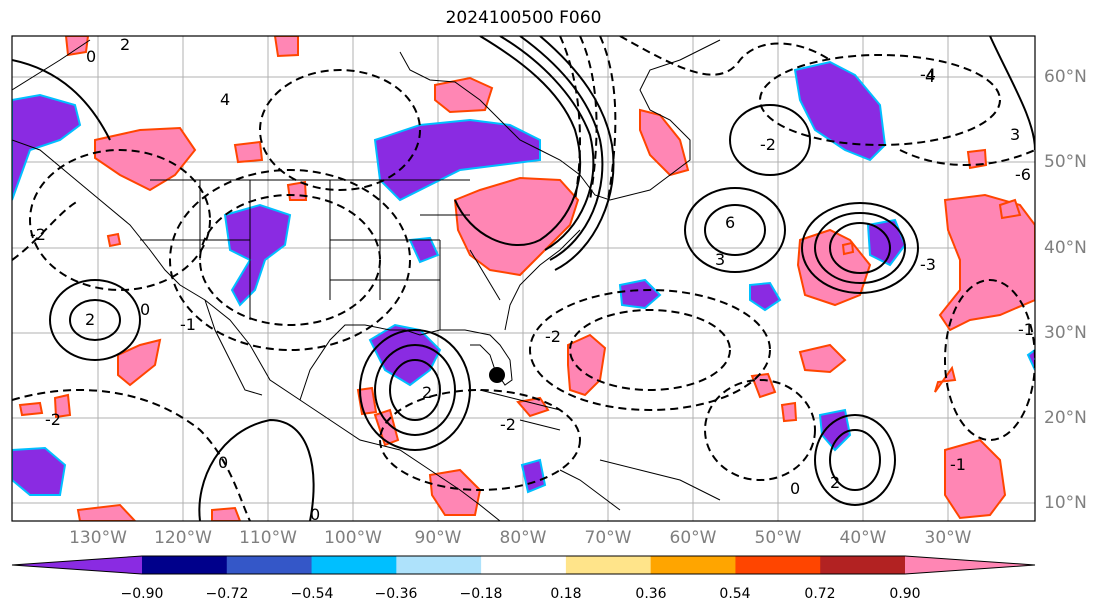 The width and height of the screenshot is (1105, 615). What do you see at coordinates (820, 594) in the screenshot?
I see `colorbar-tick-label: 0.72` at bounding box center [820, 594].